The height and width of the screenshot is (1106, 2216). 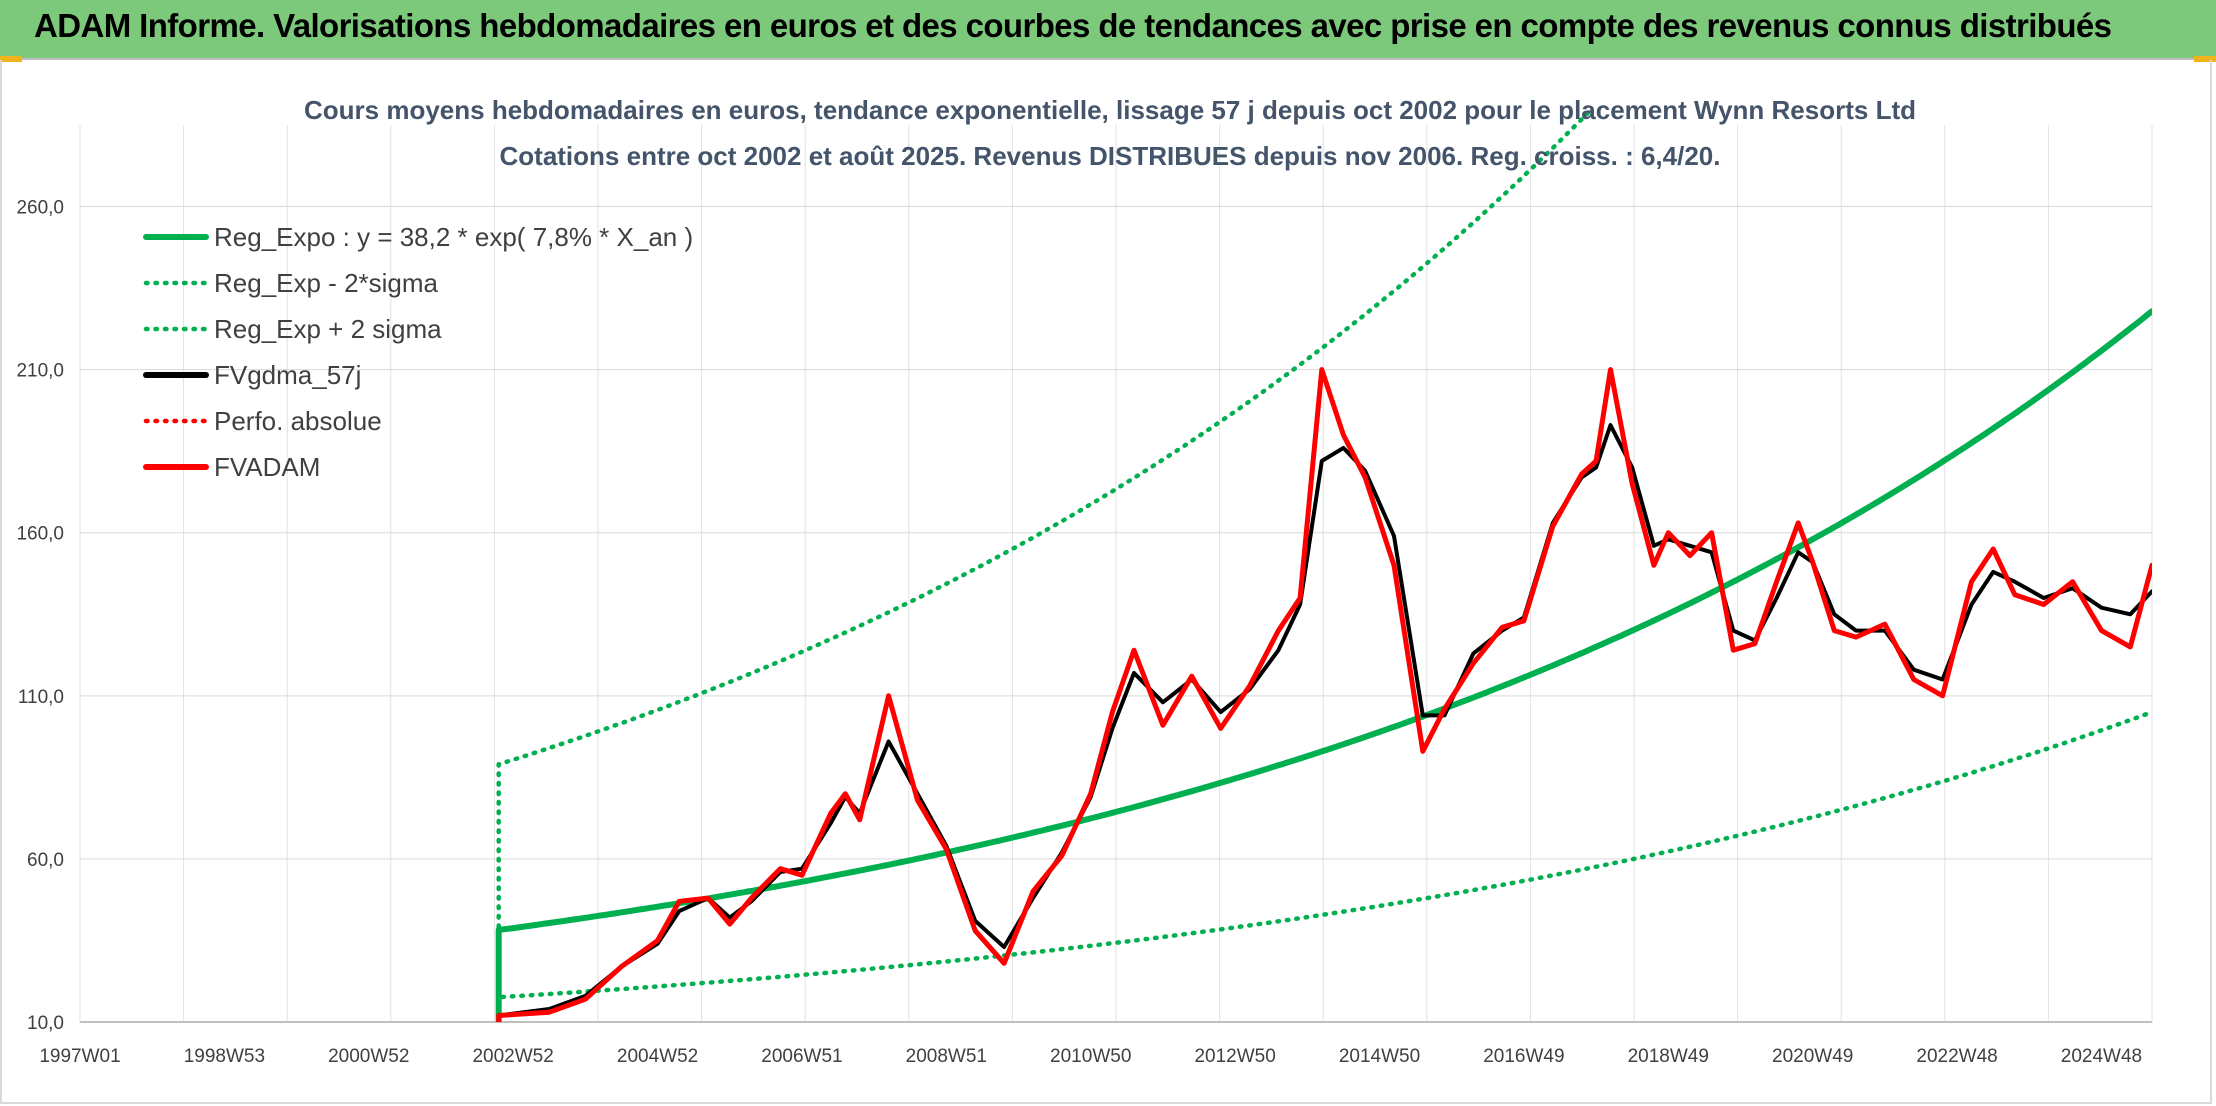 I want to click on x-tick-label: 2012W50, so click(x=1234, y=1056).